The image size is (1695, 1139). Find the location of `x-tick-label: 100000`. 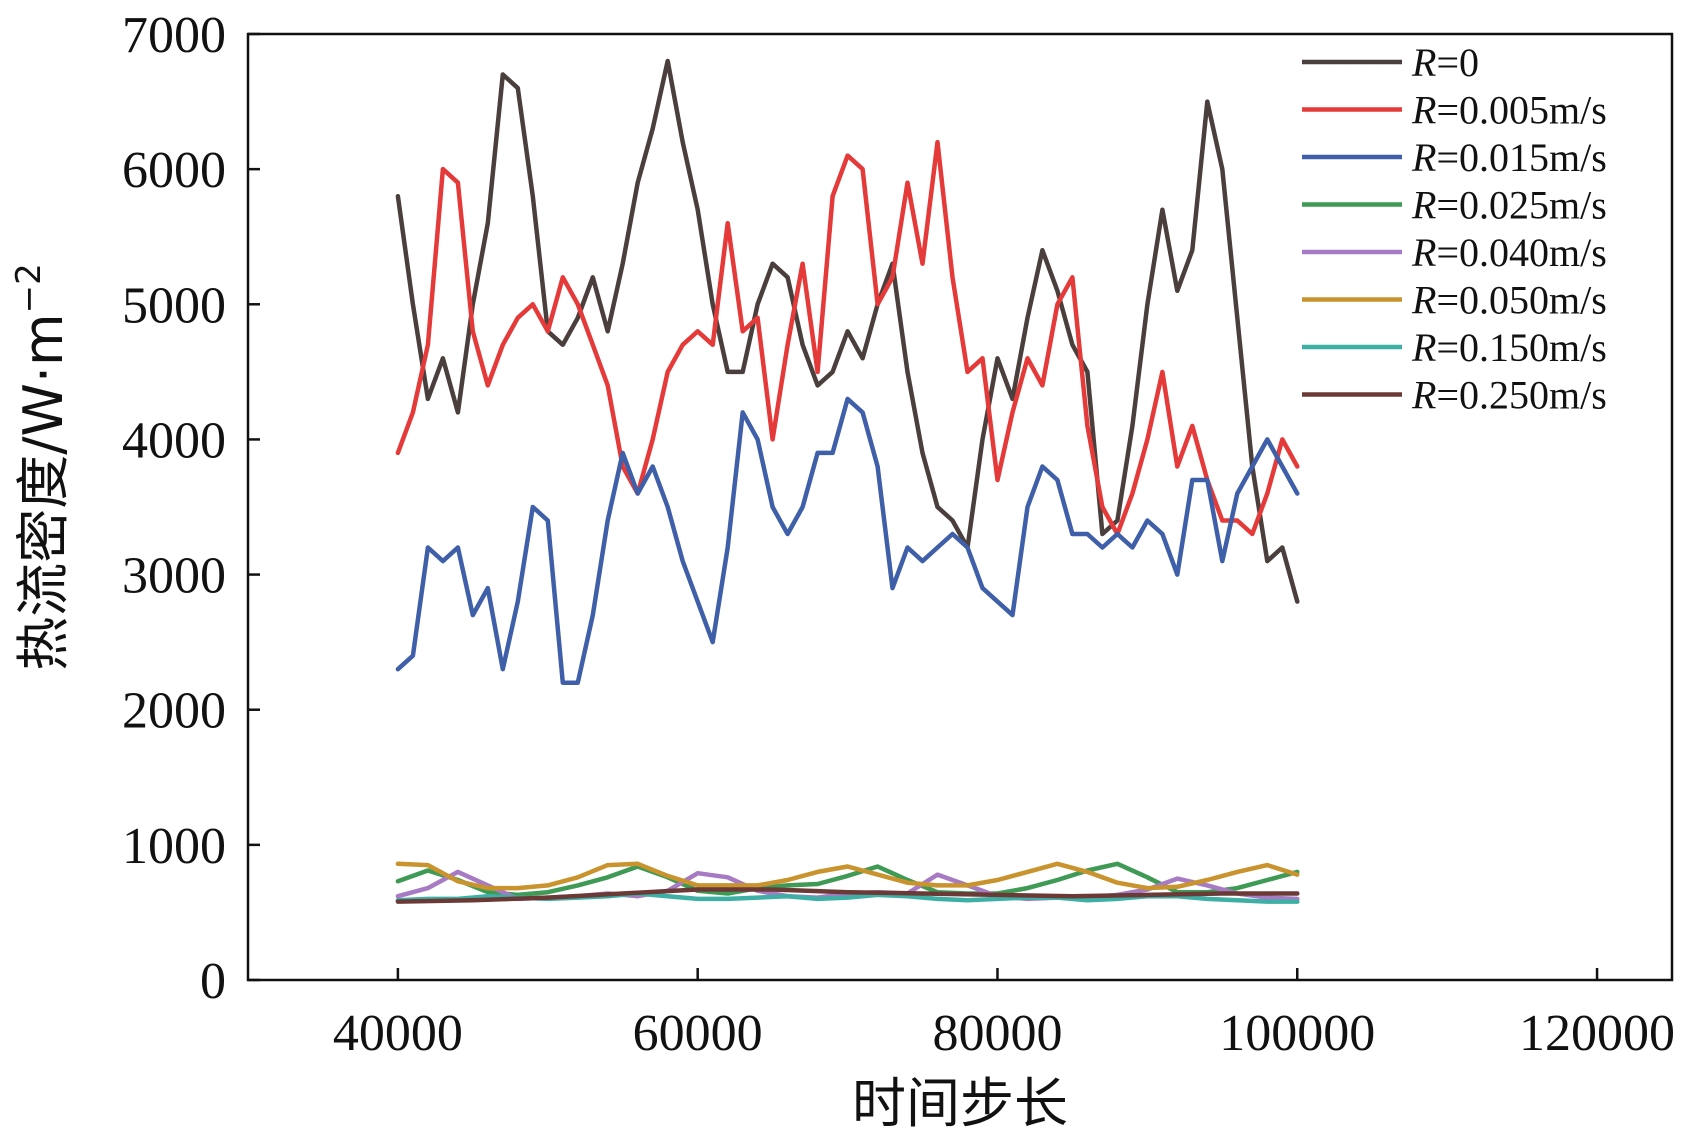

x-tick-label: 100000 is located at coordinates (1297, 1033).